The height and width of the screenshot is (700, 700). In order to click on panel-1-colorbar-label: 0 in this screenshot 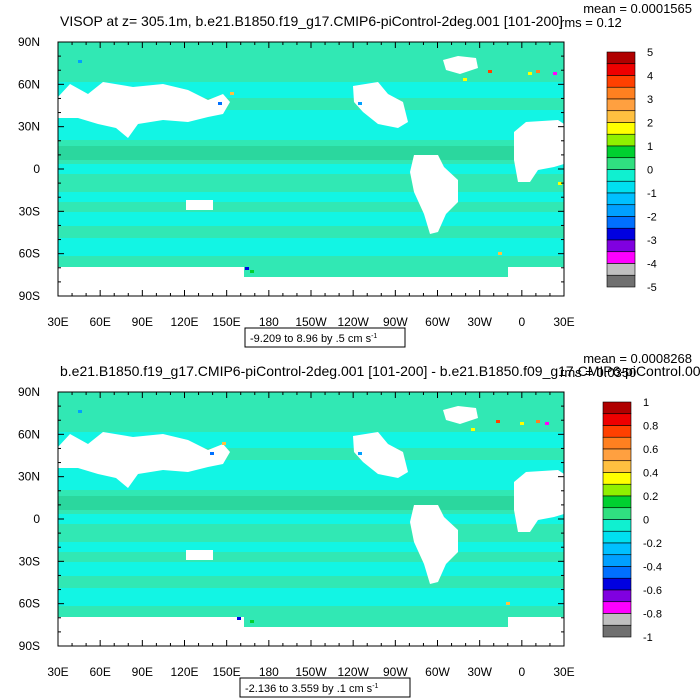, I will do `click(650, 171)`.